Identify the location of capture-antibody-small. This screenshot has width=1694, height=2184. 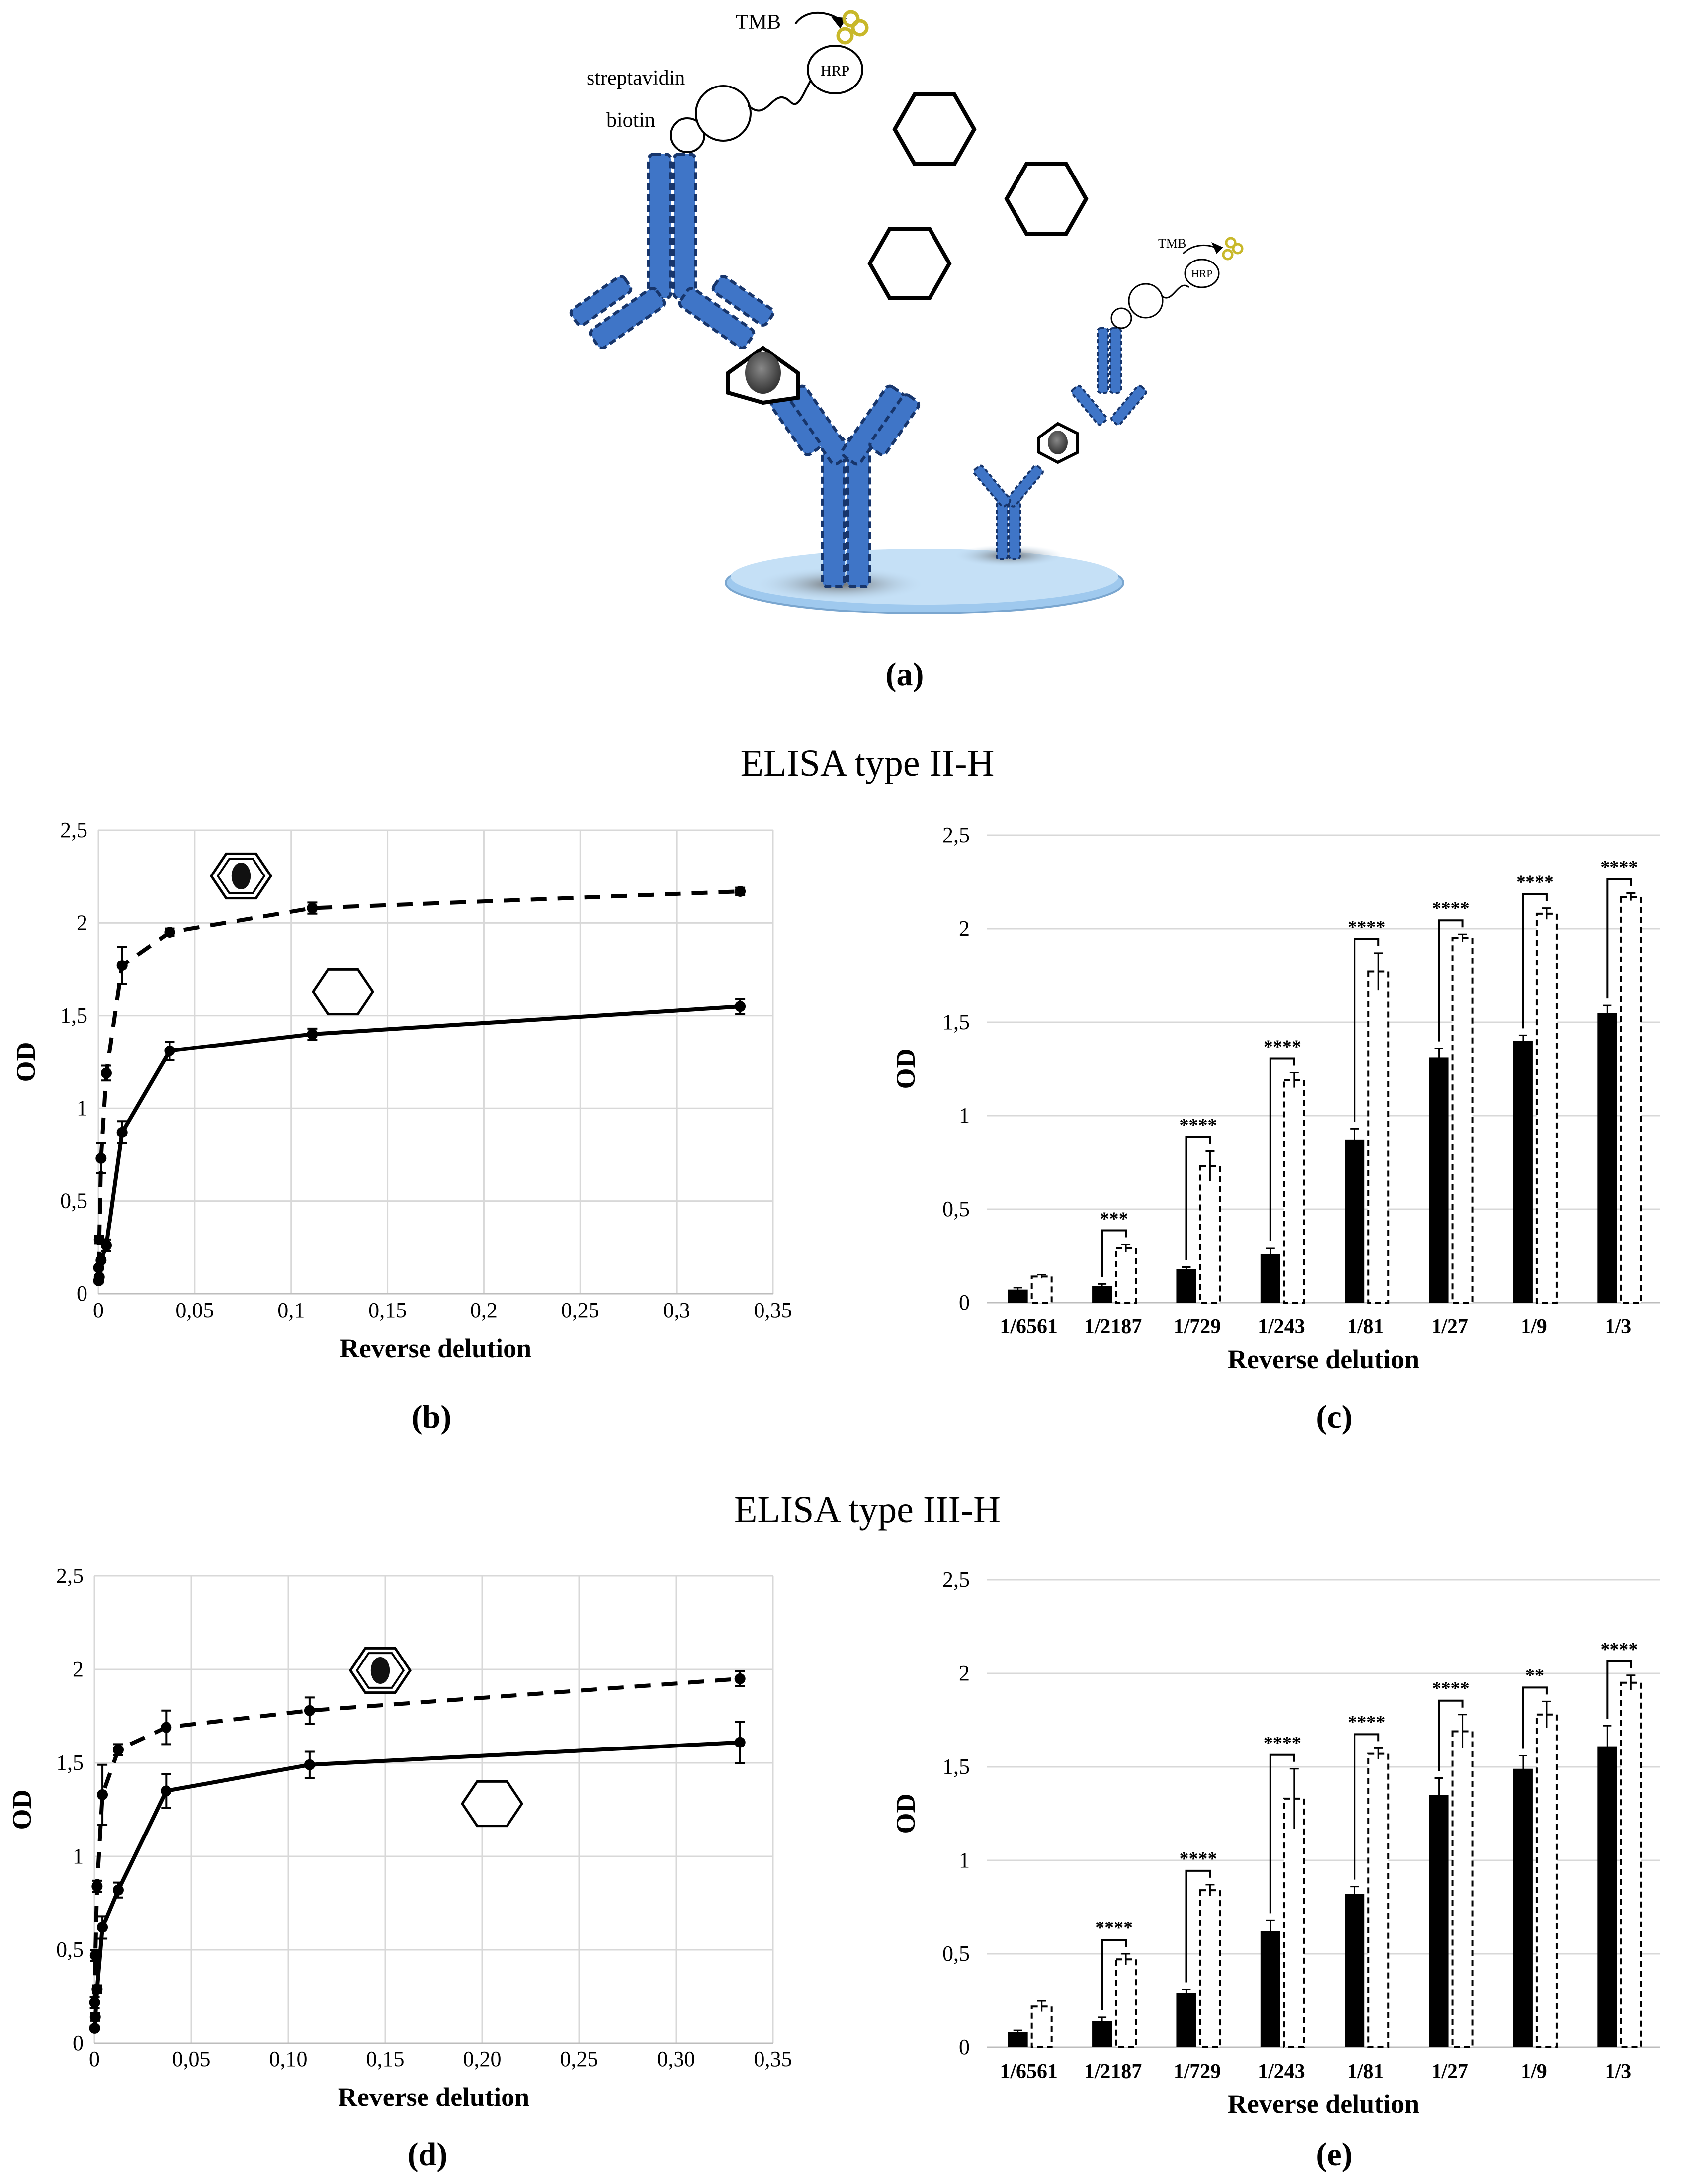
(1008, 512).